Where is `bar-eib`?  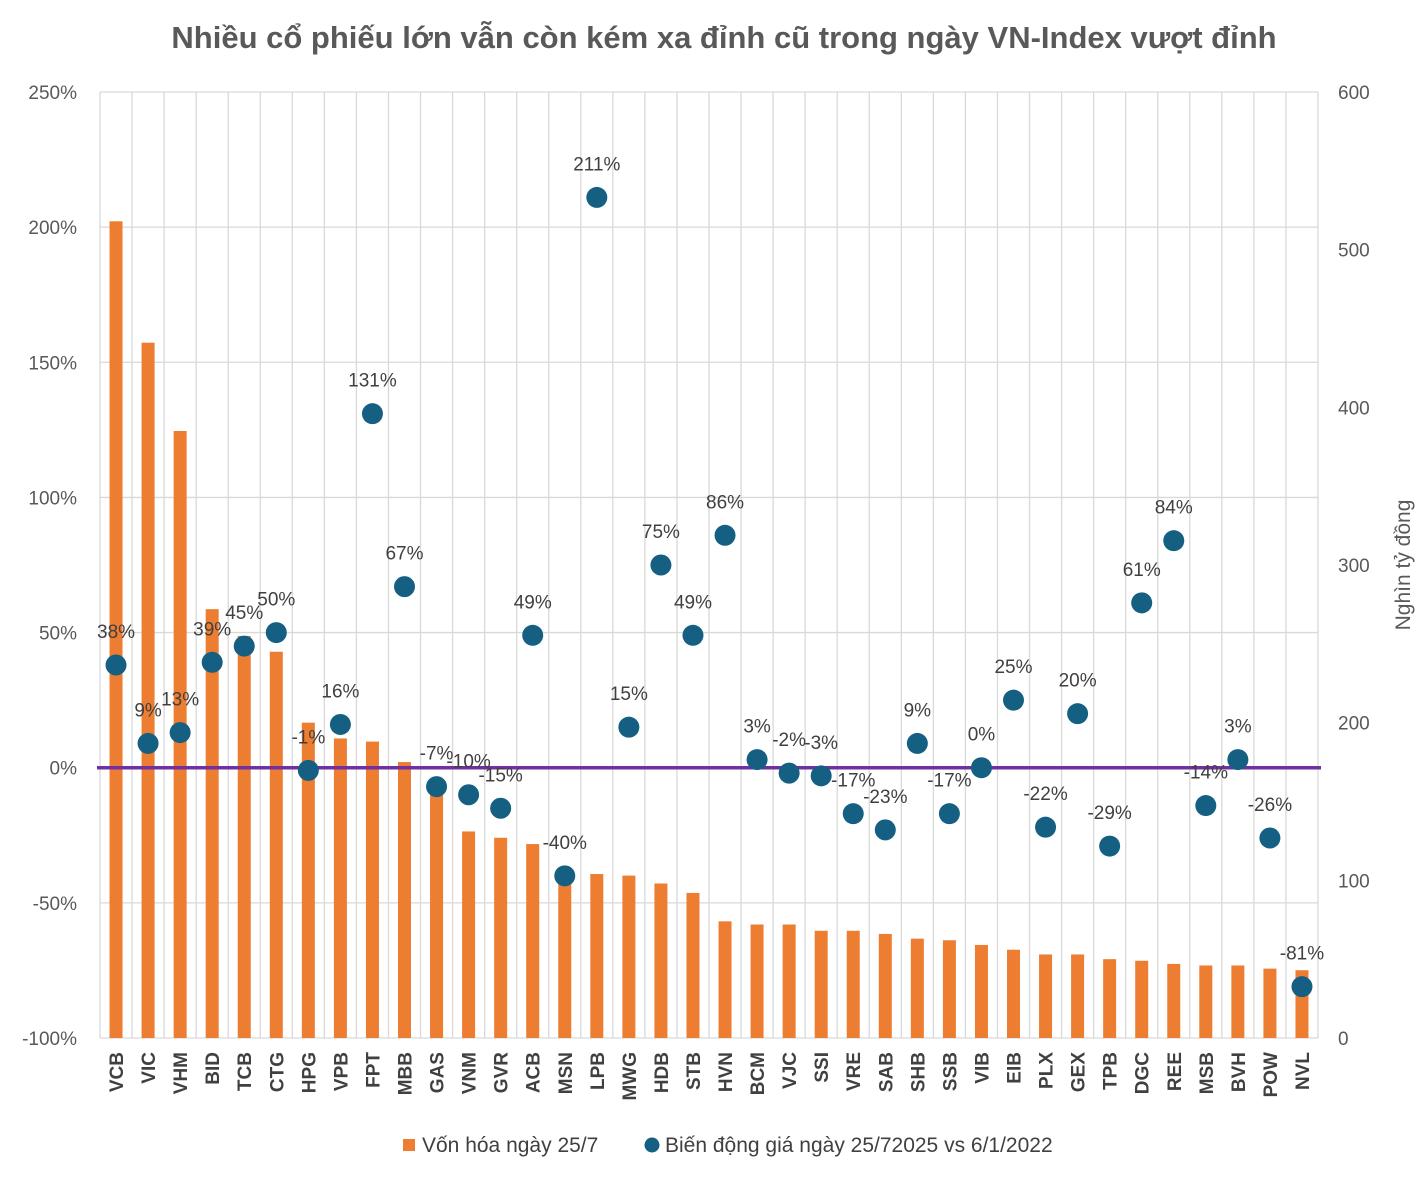 bar-eib is located at coordinates (1013, 993).